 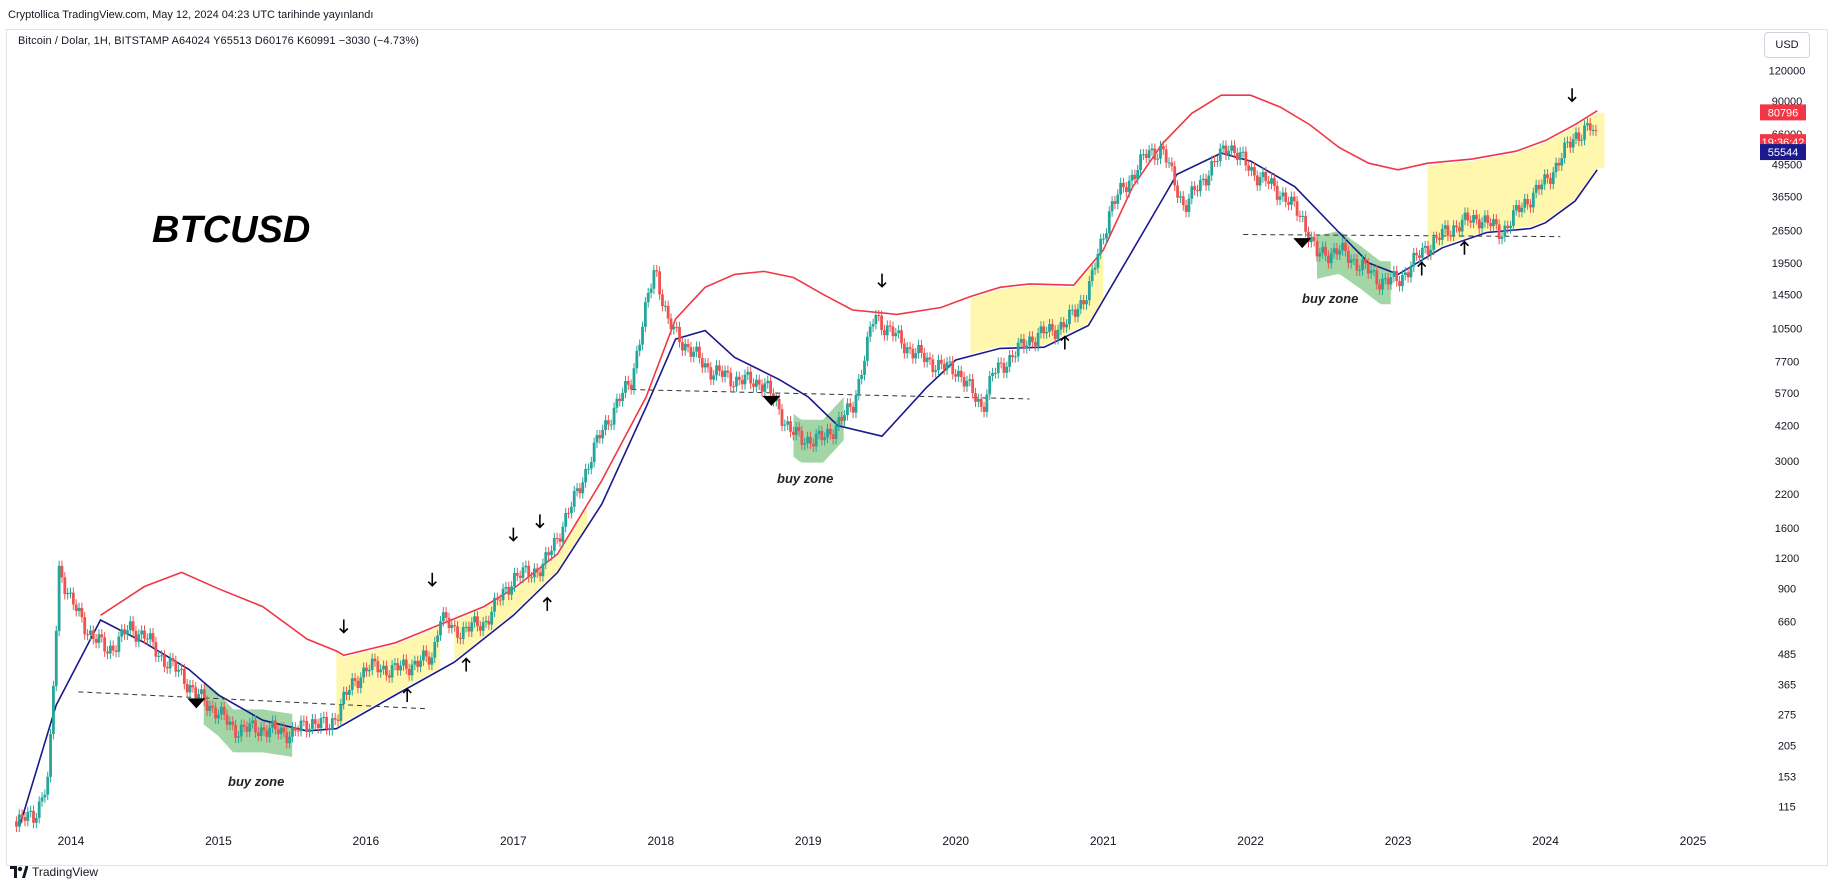 I want to click on y-tick-label: 7700, so click(x=1787, y=362).